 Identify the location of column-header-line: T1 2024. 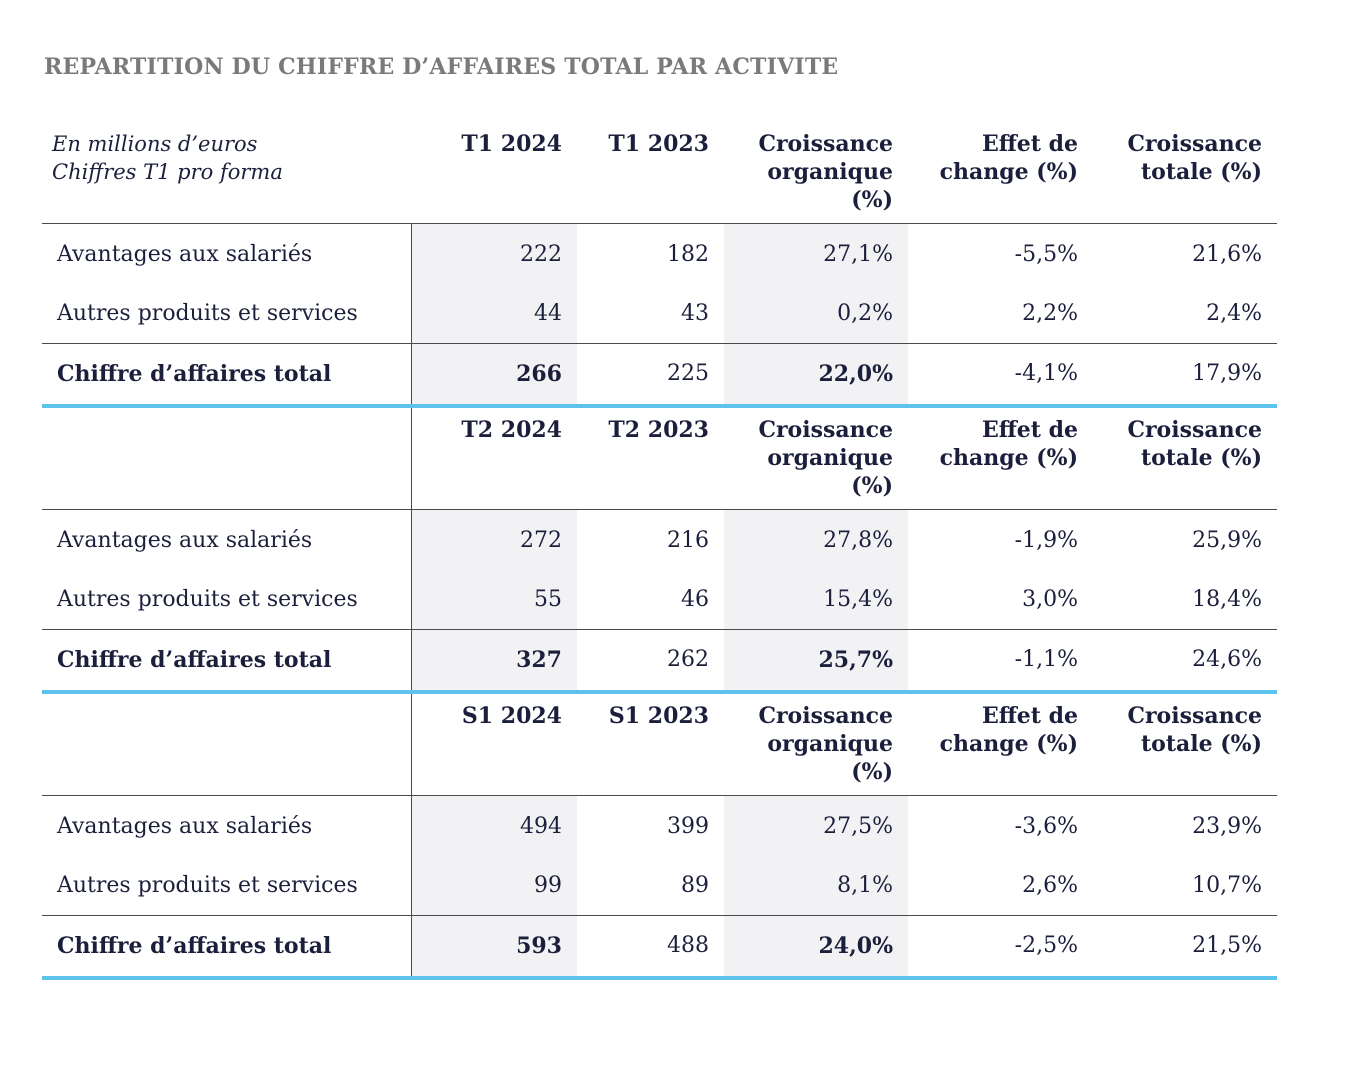
(511, 144).